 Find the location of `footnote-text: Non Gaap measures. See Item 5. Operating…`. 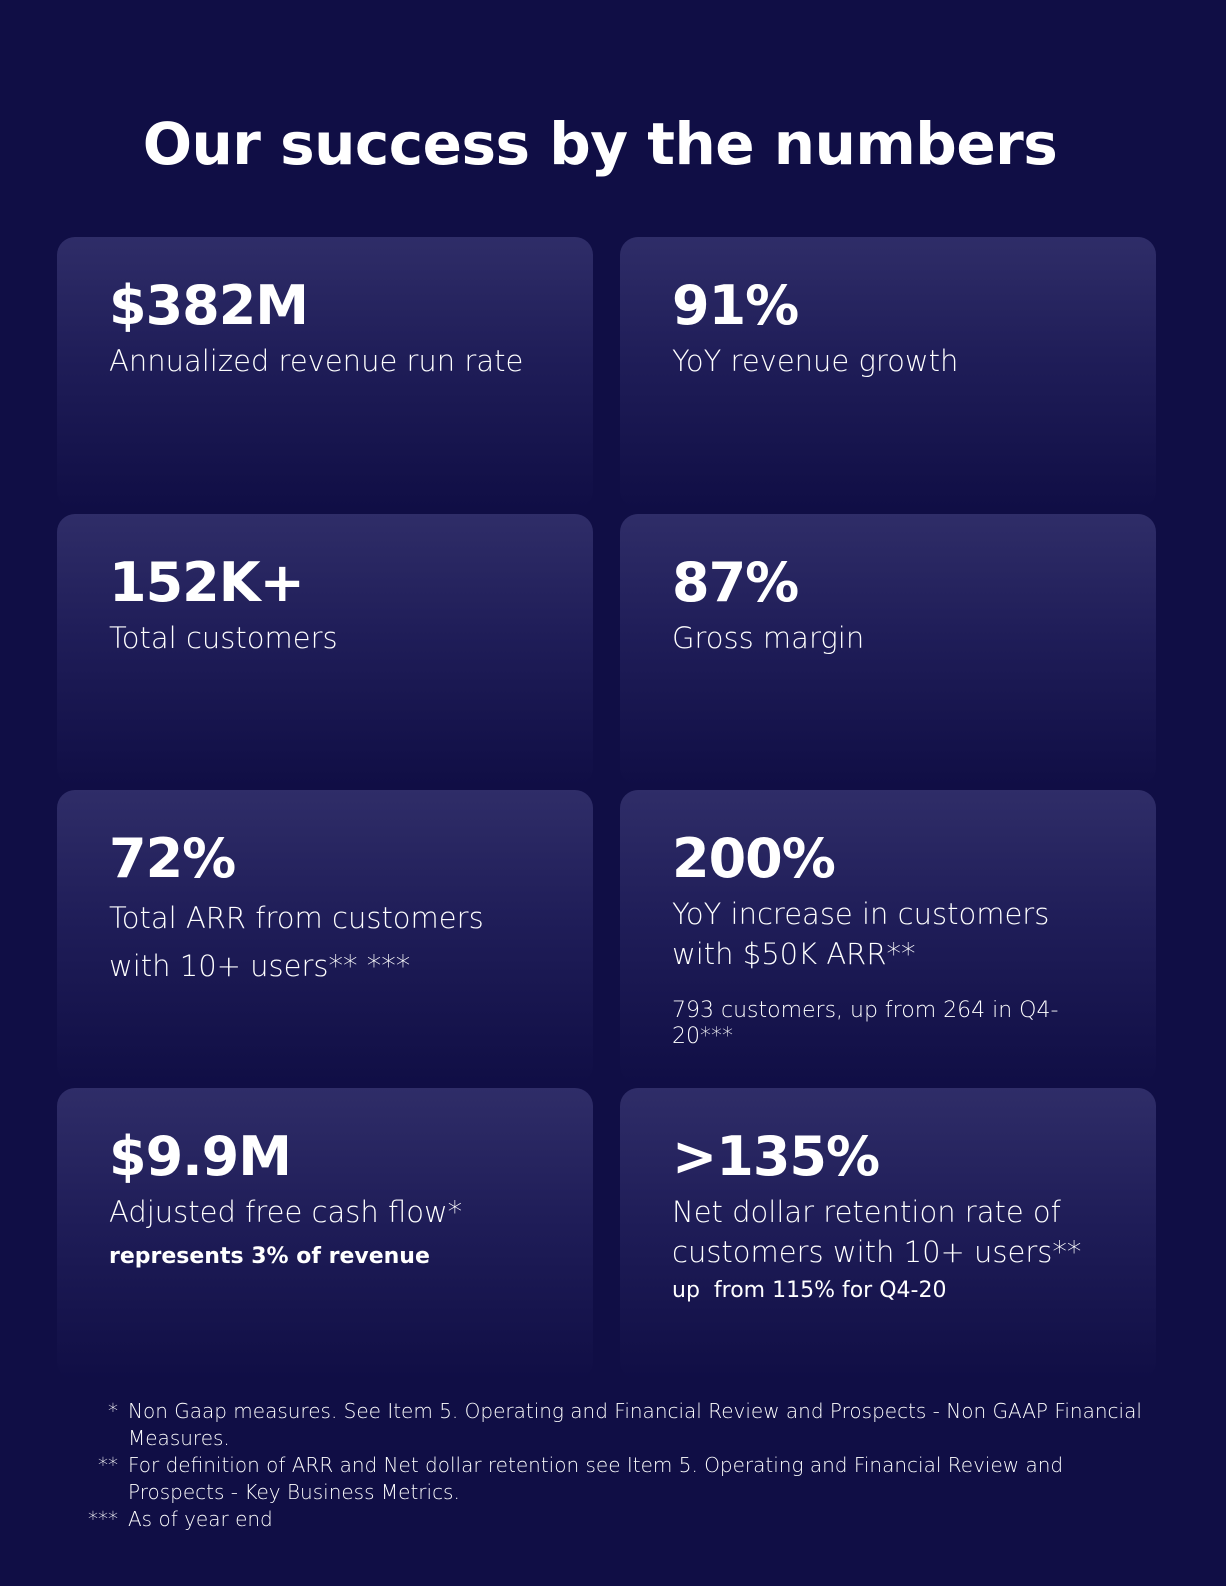

footnote-text: Non Gaap measures. See Item 5. Operating… is located at coordinates (635, 1424).